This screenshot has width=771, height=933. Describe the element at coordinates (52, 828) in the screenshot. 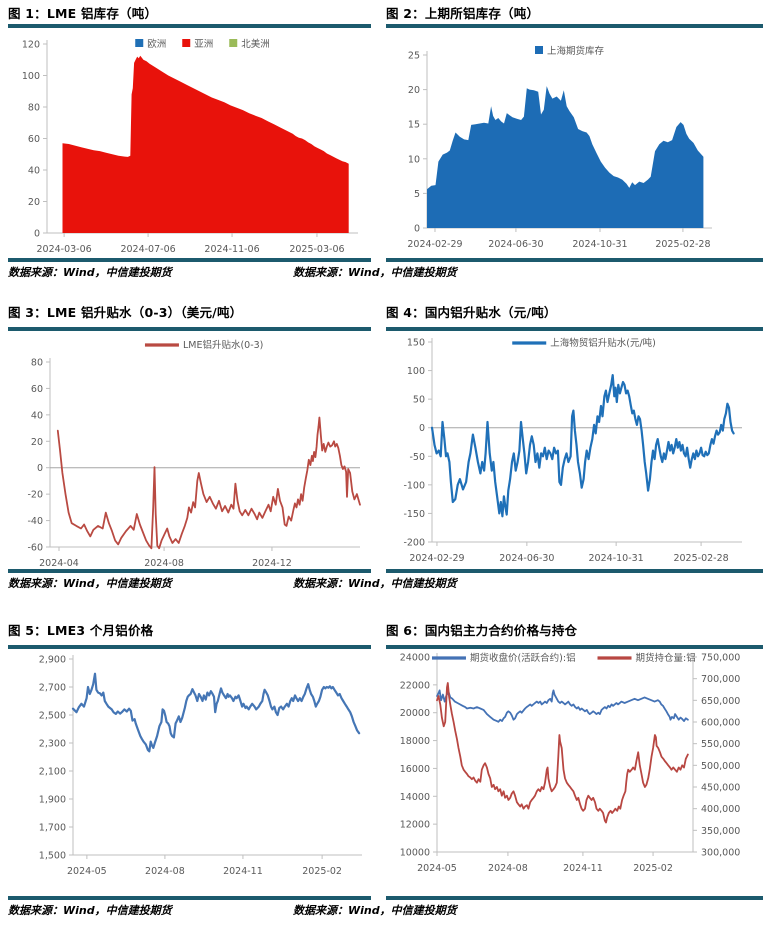

I see `svg-text: 1,700` at that location.